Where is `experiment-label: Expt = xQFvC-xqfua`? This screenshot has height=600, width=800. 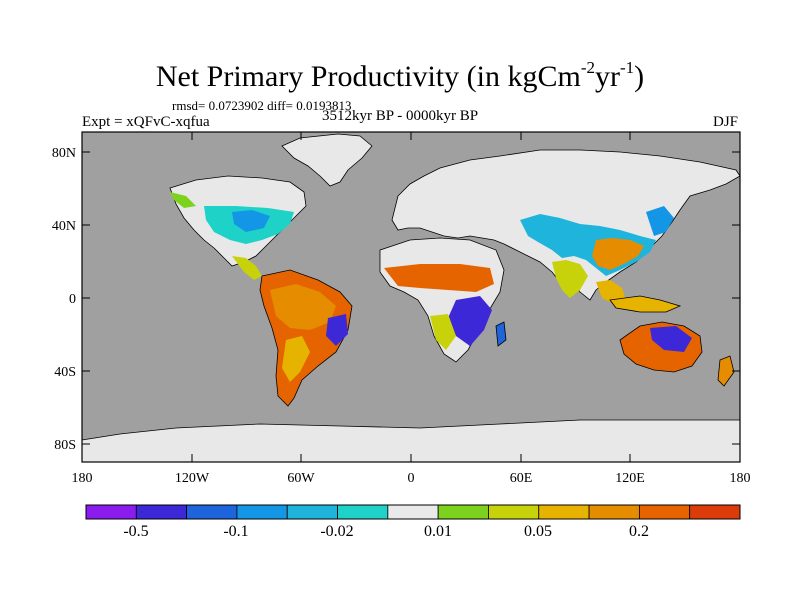 experiment-label: Expt = xQFvC-xqfua is located at coordinates (146, 122).